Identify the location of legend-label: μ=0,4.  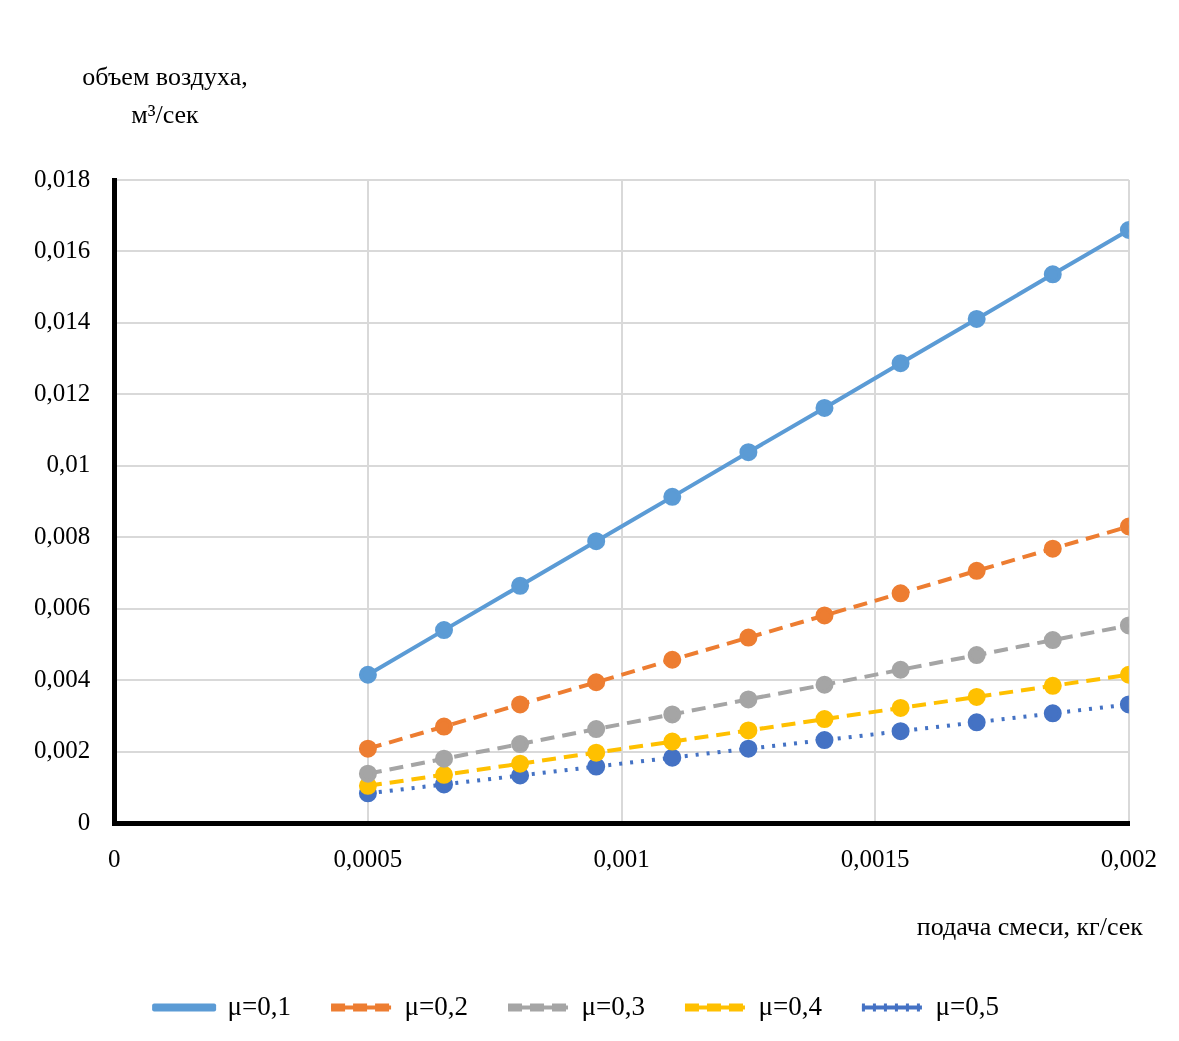
(790, 1005).